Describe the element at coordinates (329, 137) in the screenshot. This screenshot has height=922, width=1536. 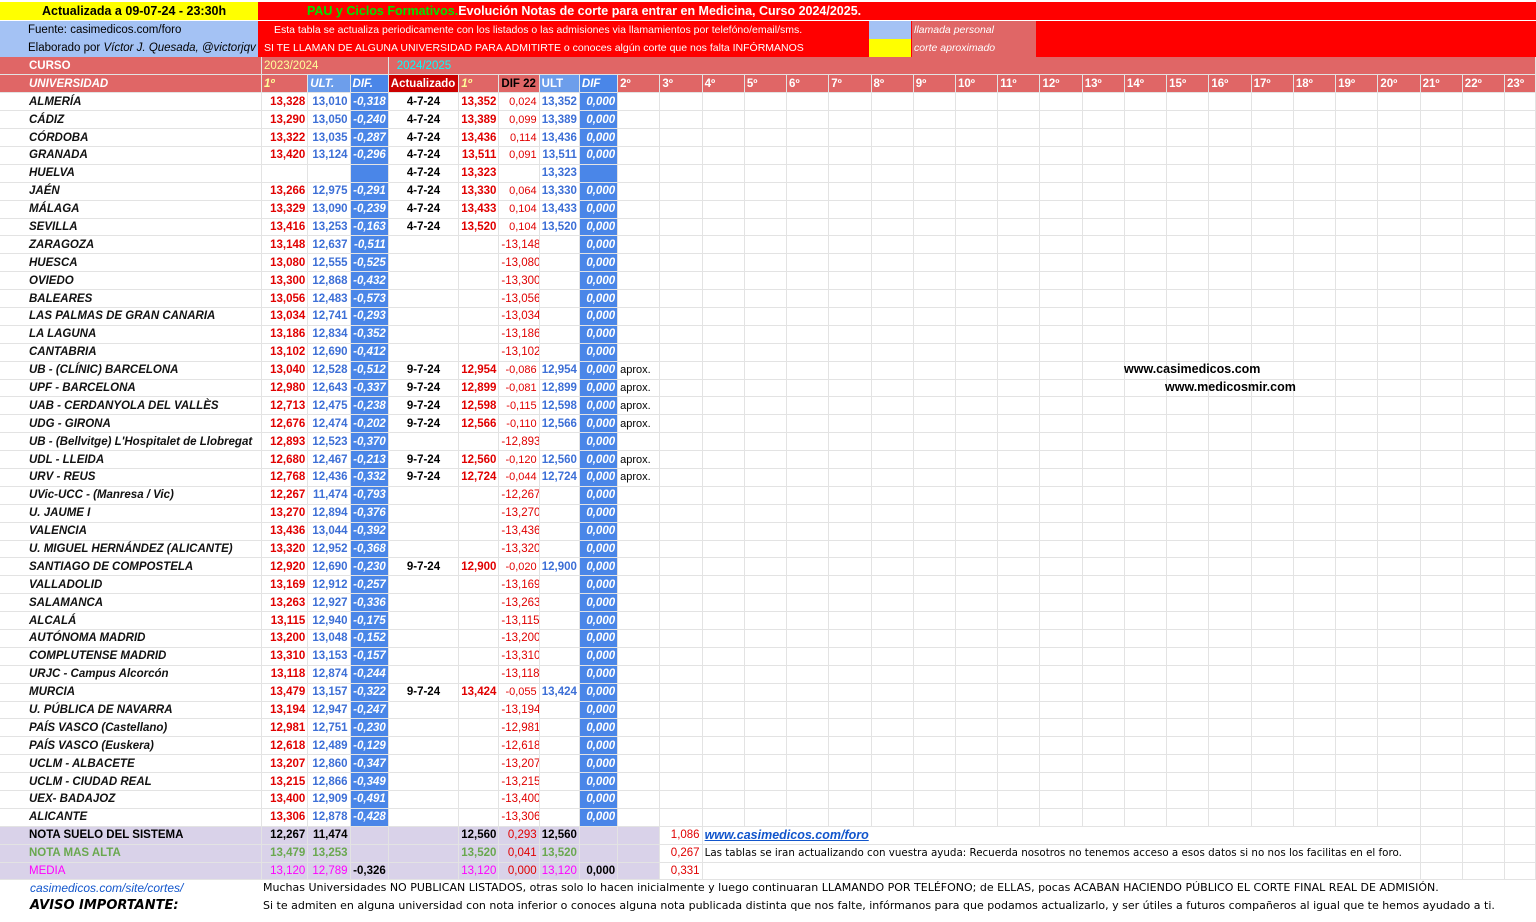
I see `ult-prev: 13,035` at that location.